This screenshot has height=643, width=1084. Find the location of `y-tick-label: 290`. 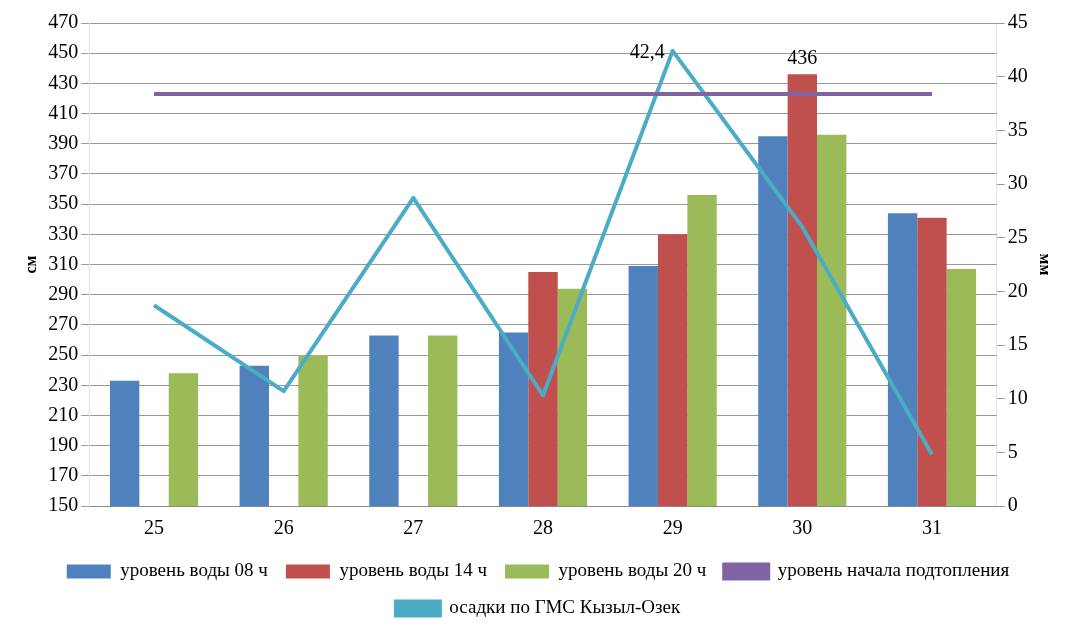

y-tick-label: 290 is located at coordinates (63, 292).